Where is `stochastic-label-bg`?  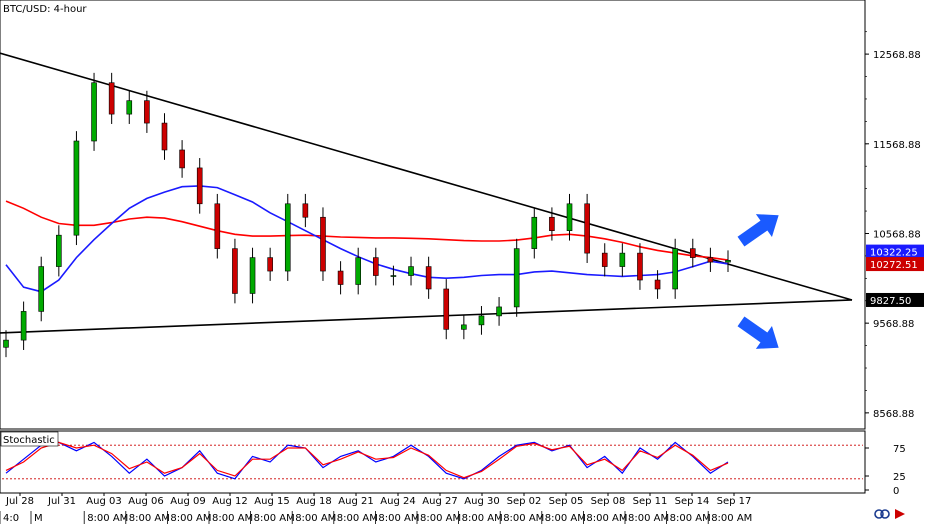
stochastic-label-bg is located at coordinates (29, 439).